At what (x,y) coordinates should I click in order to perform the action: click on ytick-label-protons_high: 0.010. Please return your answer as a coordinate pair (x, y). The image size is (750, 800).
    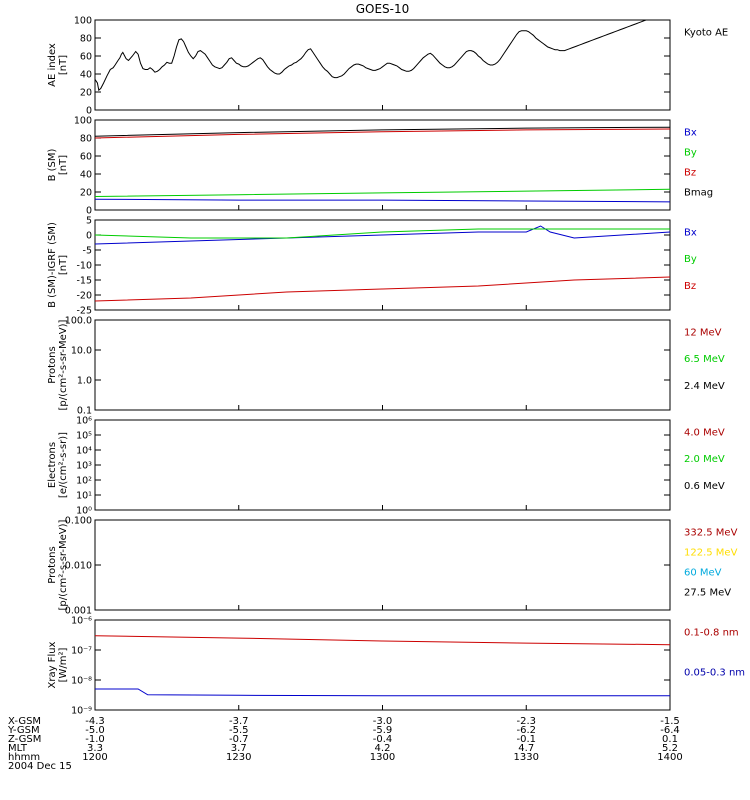
    Looking at the image, I should click on (78, 566).